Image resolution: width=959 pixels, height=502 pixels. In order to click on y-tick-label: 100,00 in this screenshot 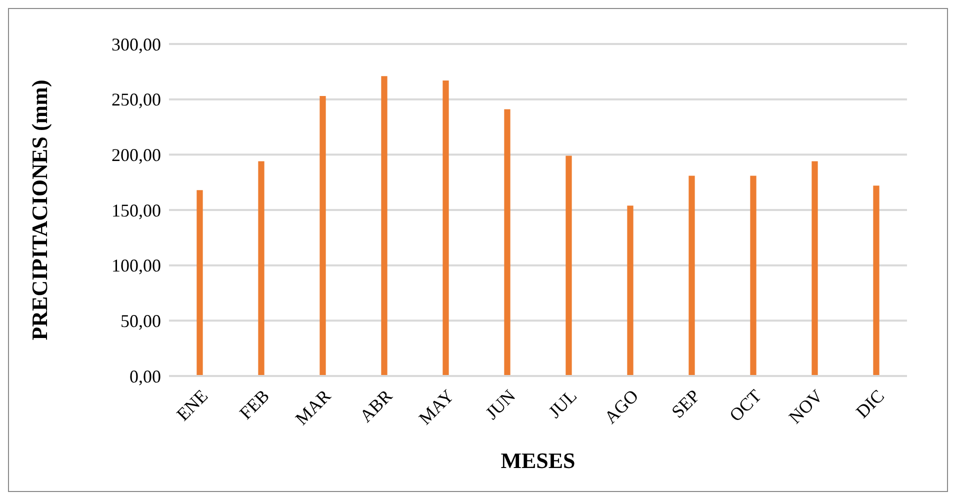, I will do `click(136, 266)`.